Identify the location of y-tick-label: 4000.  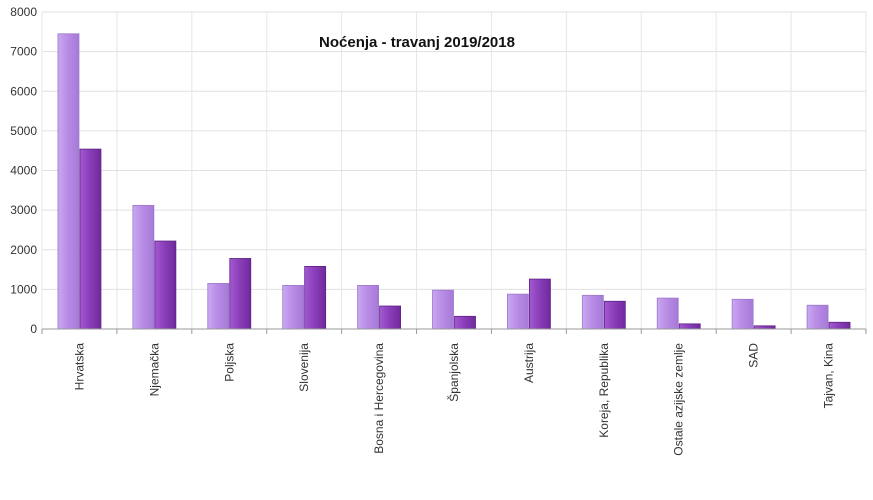
(23, 171).